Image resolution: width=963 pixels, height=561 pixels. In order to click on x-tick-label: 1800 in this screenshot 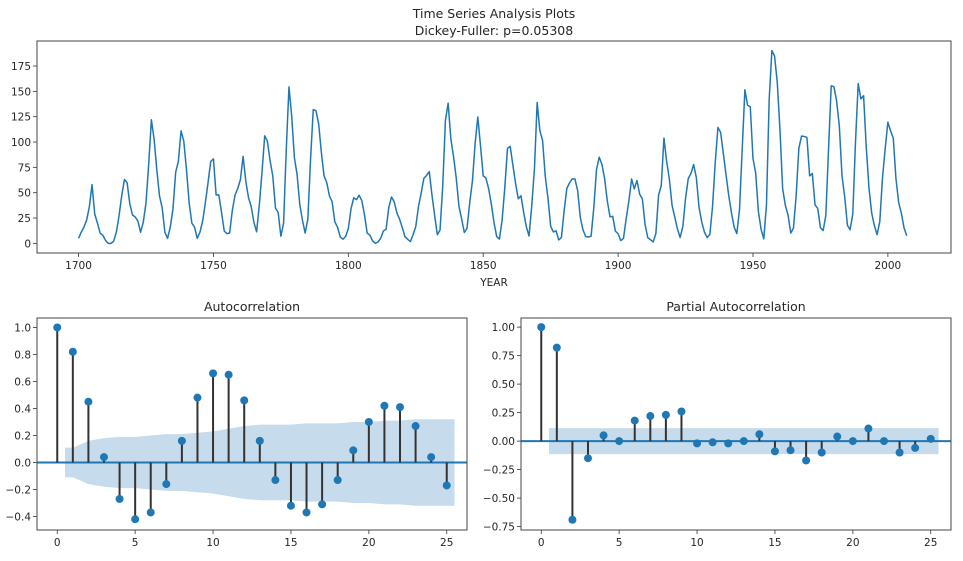, I will do `click(348, 266)`.